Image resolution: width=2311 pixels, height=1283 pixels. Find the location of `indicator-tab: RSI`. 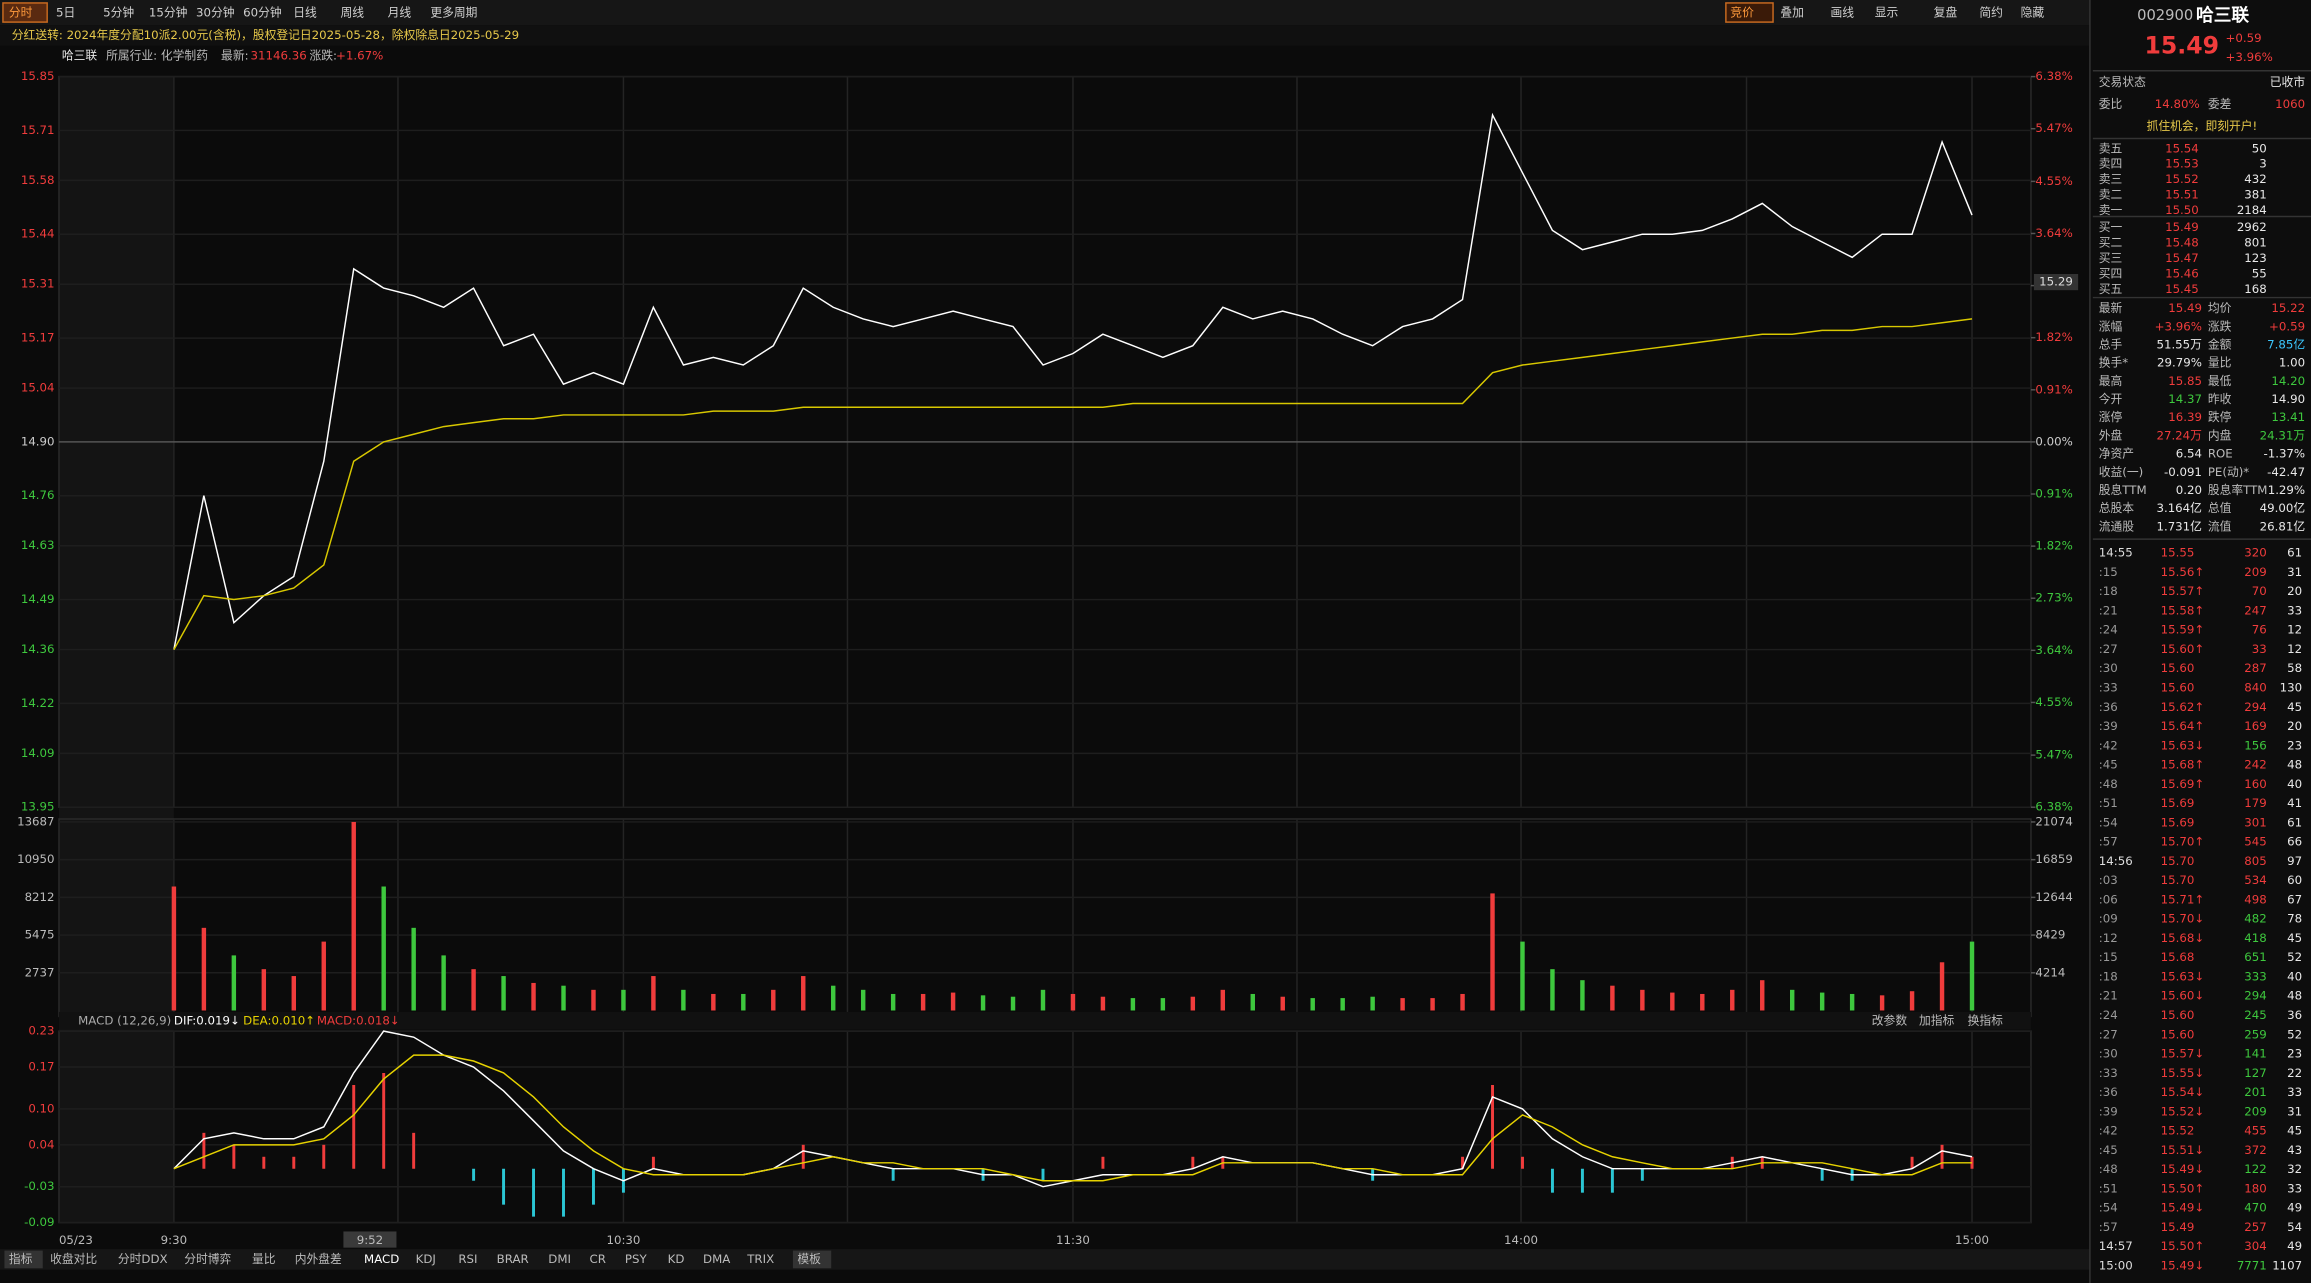

indicator-tab: RSI is located at coordinates (467, 1259).